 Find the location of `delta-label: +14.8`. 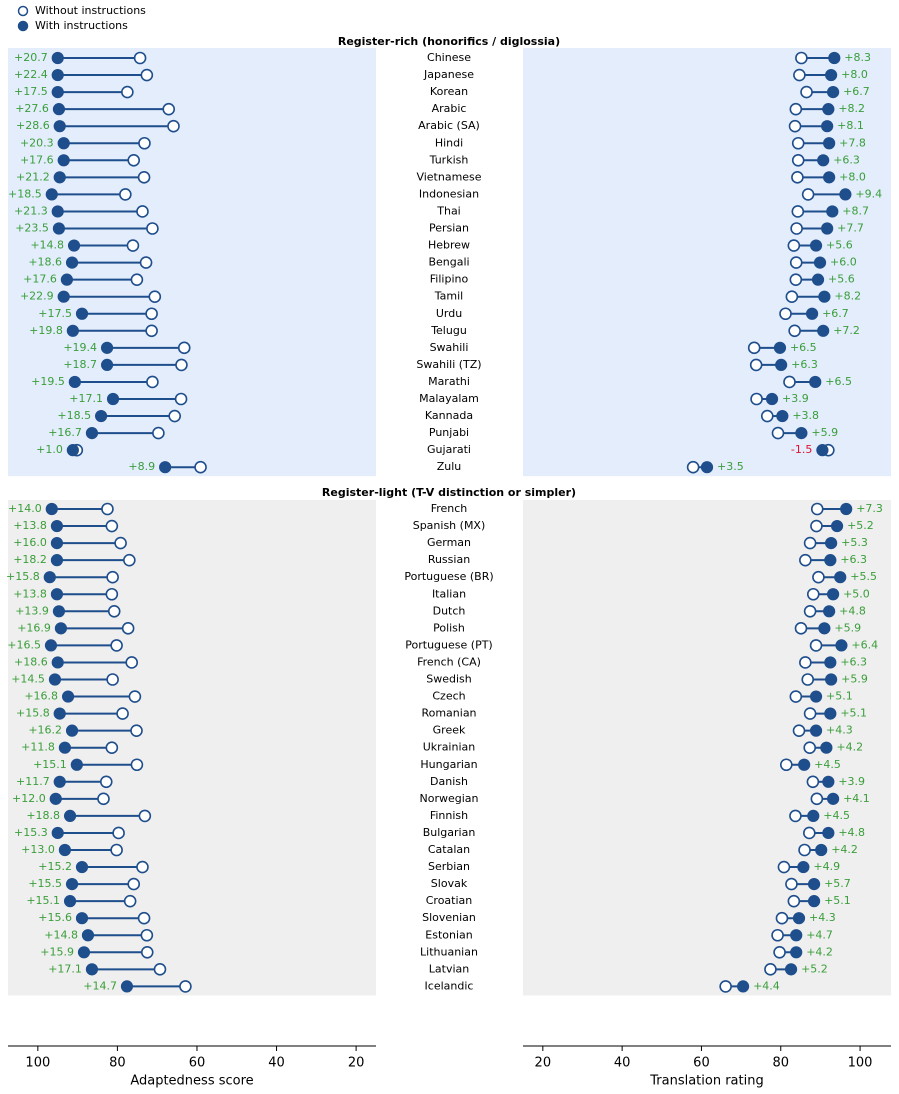

delta-label: +14.8 is located at coordinates (61, 934).